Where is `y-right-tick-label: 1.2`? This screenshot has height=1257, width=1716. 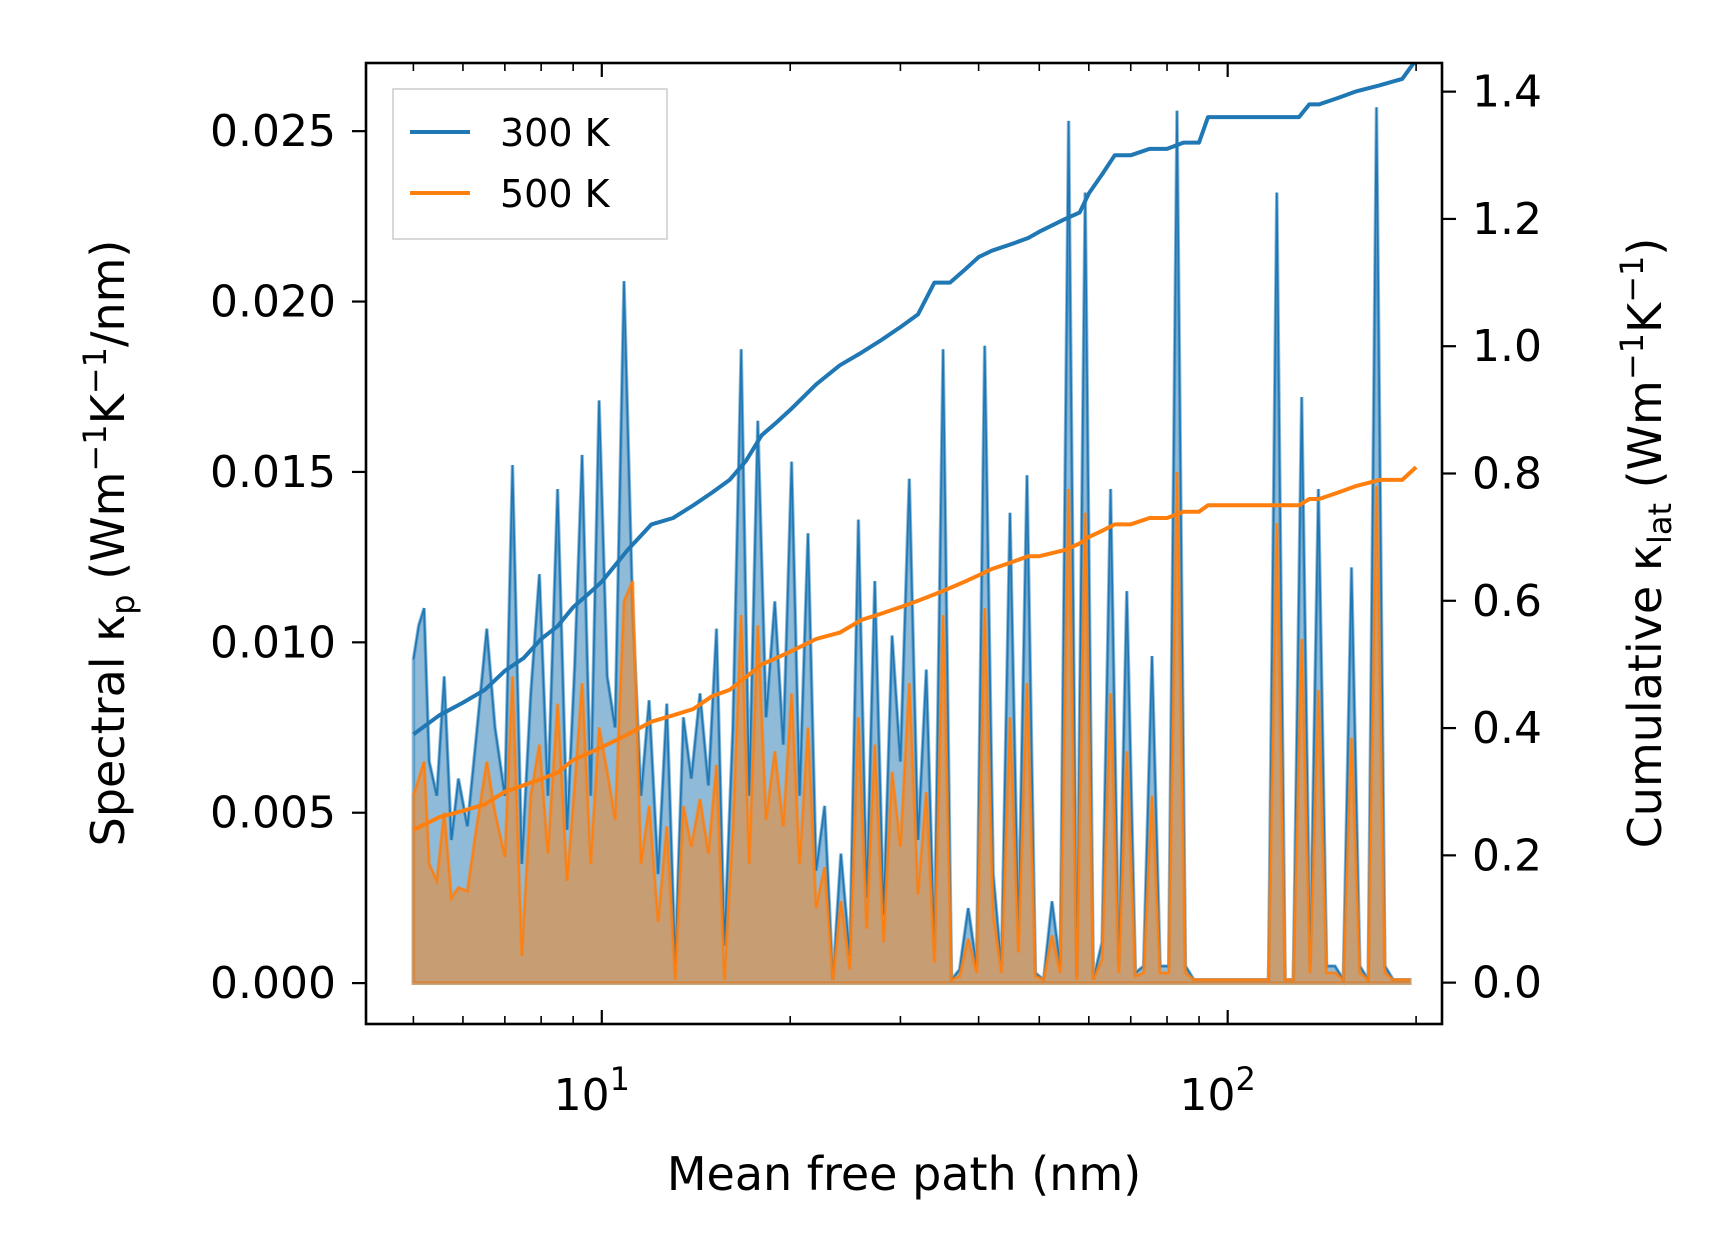 y-right-tick-label: 1.2 is located at coordinates (1507, 219).